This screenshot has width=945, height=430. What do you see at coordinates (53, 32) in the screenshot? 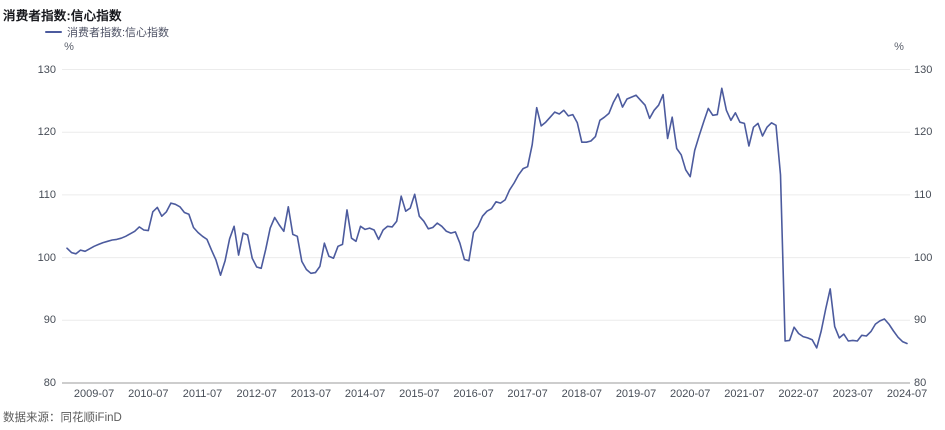
I see `legend-line-marker` at bounding box center [53, 32].